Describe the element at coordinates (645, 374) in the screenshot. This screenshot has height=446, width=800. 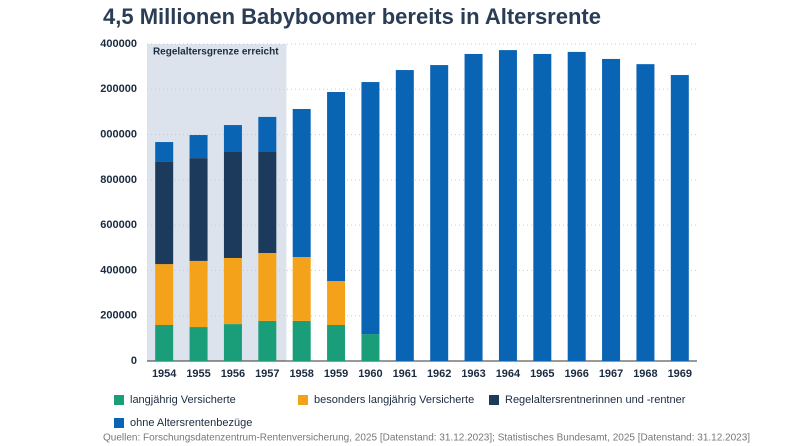
I see `x-tick-label: 1968` at that location.